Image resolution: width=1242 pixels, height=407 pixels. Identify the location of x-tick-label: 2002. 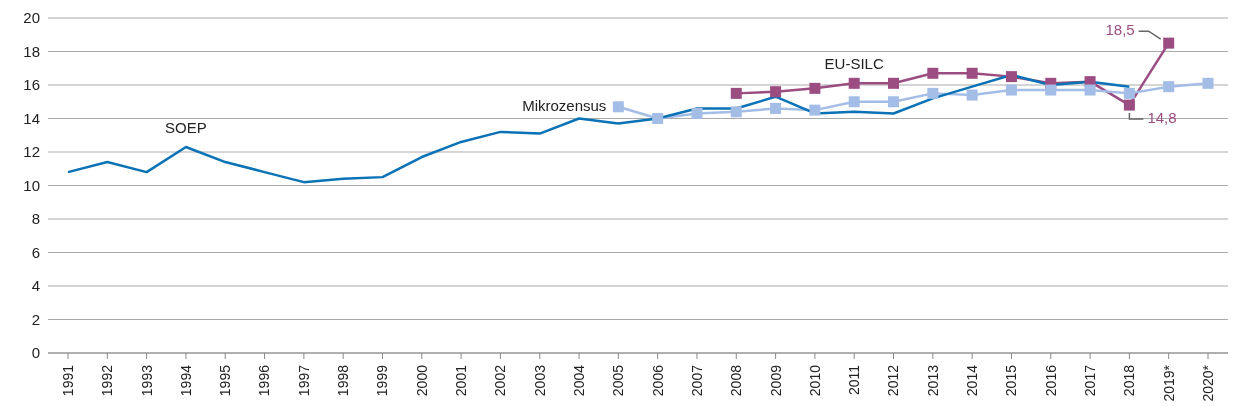
(500, 380).